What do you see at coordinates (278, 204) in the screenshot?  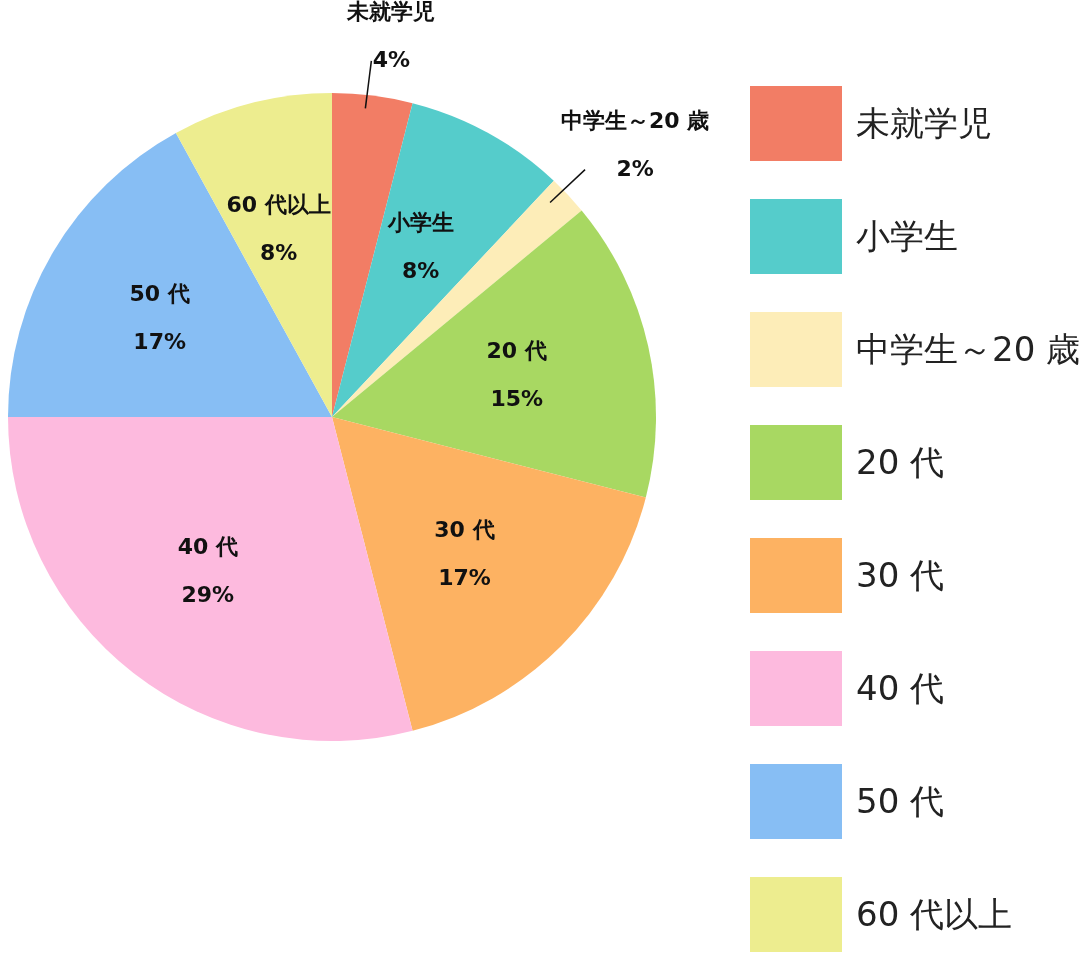 I see `slice-label: 60 代以上` at bounding box center [278, 204].